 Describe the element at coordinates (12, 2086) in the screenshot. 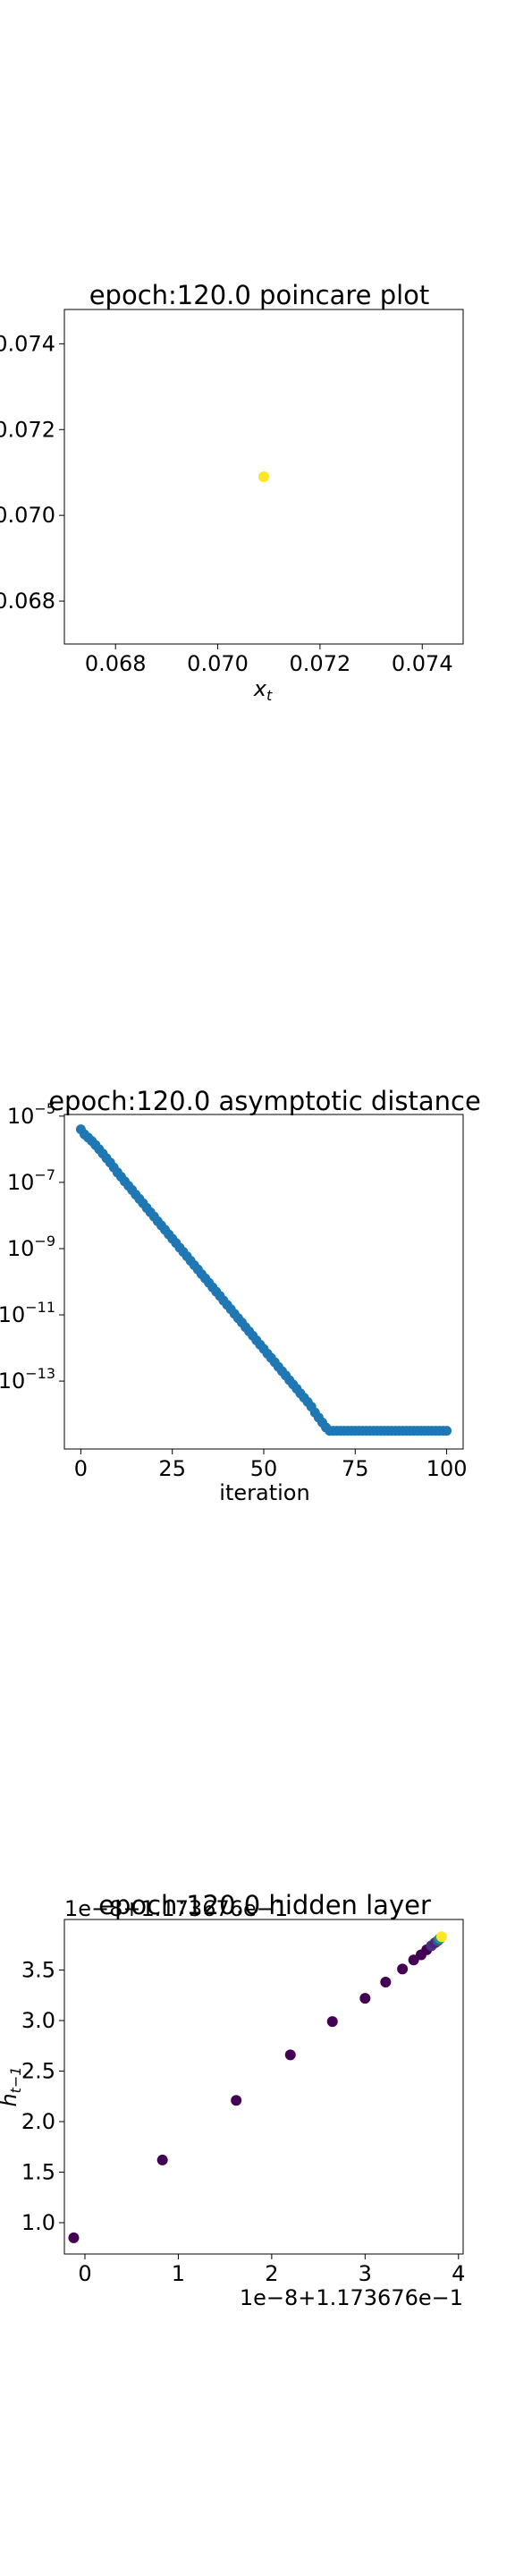

I see `hidden-y-label: ht−1` at that location.